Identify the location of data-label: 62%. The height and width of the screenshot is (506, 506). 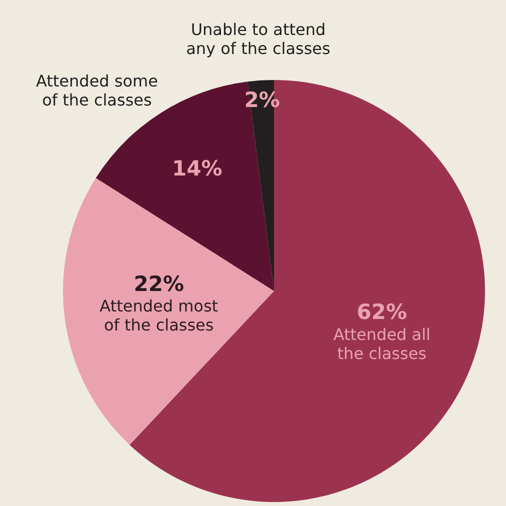
(382, 312).